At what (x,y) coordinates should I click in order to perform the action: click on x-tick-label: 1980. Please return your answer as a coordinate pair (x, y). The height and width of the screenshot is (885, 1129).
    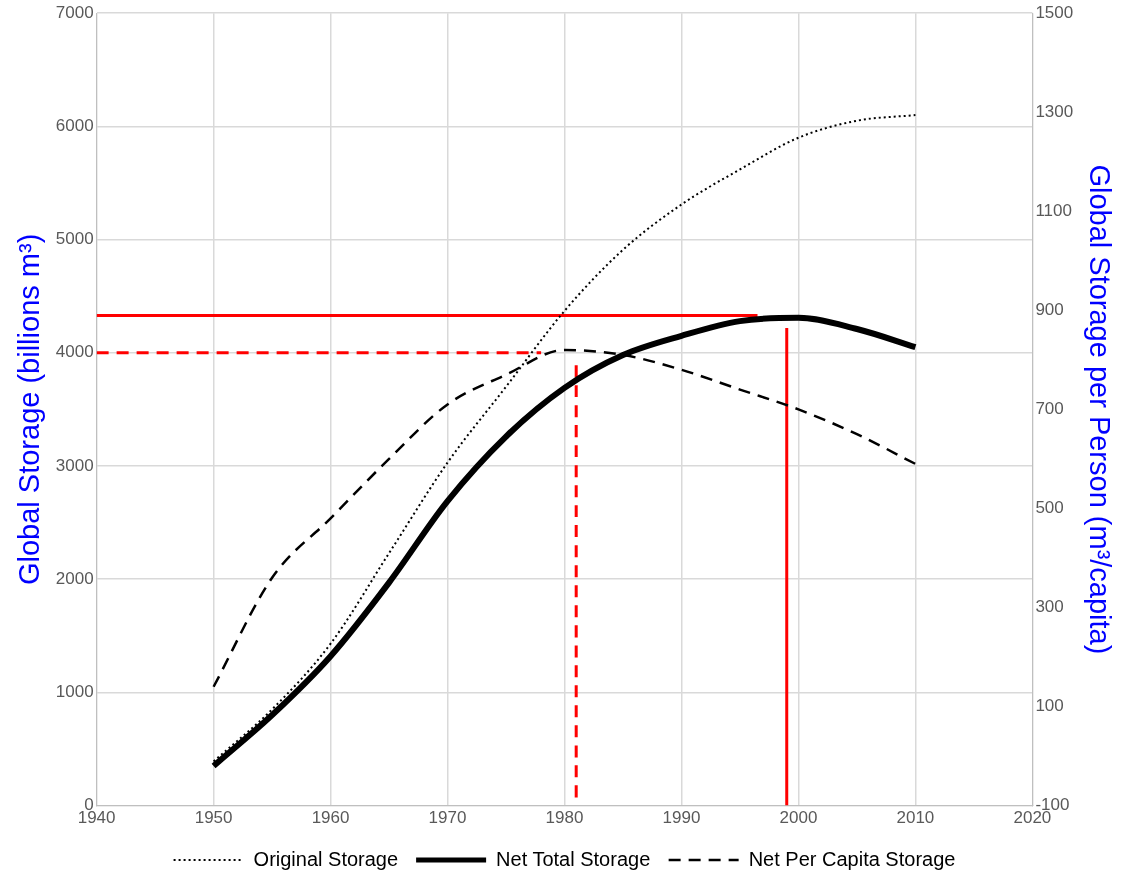
    Looking at the image, I should click on (564, 818).